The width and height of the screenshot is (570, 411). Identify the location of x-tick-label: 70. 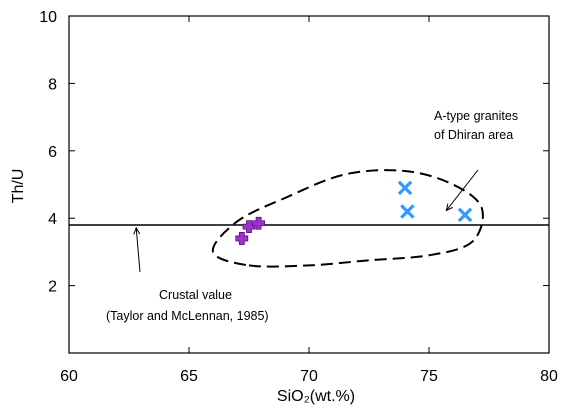
(309, 376).